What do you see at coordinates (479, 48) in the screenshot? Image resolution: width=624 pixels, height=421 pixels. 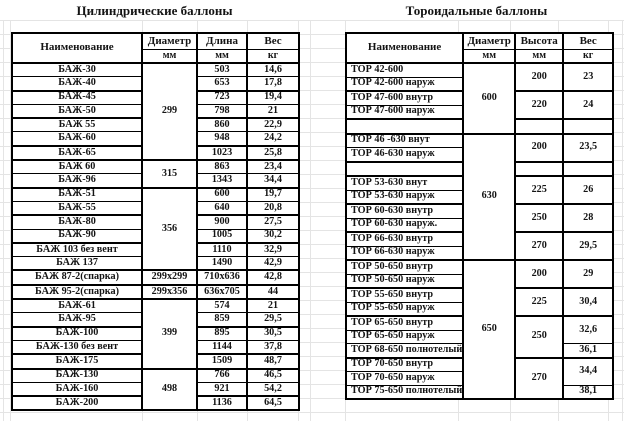 I see `header-row: Наименование Диаметр Высота Вес` at bounding box center [479, 48].